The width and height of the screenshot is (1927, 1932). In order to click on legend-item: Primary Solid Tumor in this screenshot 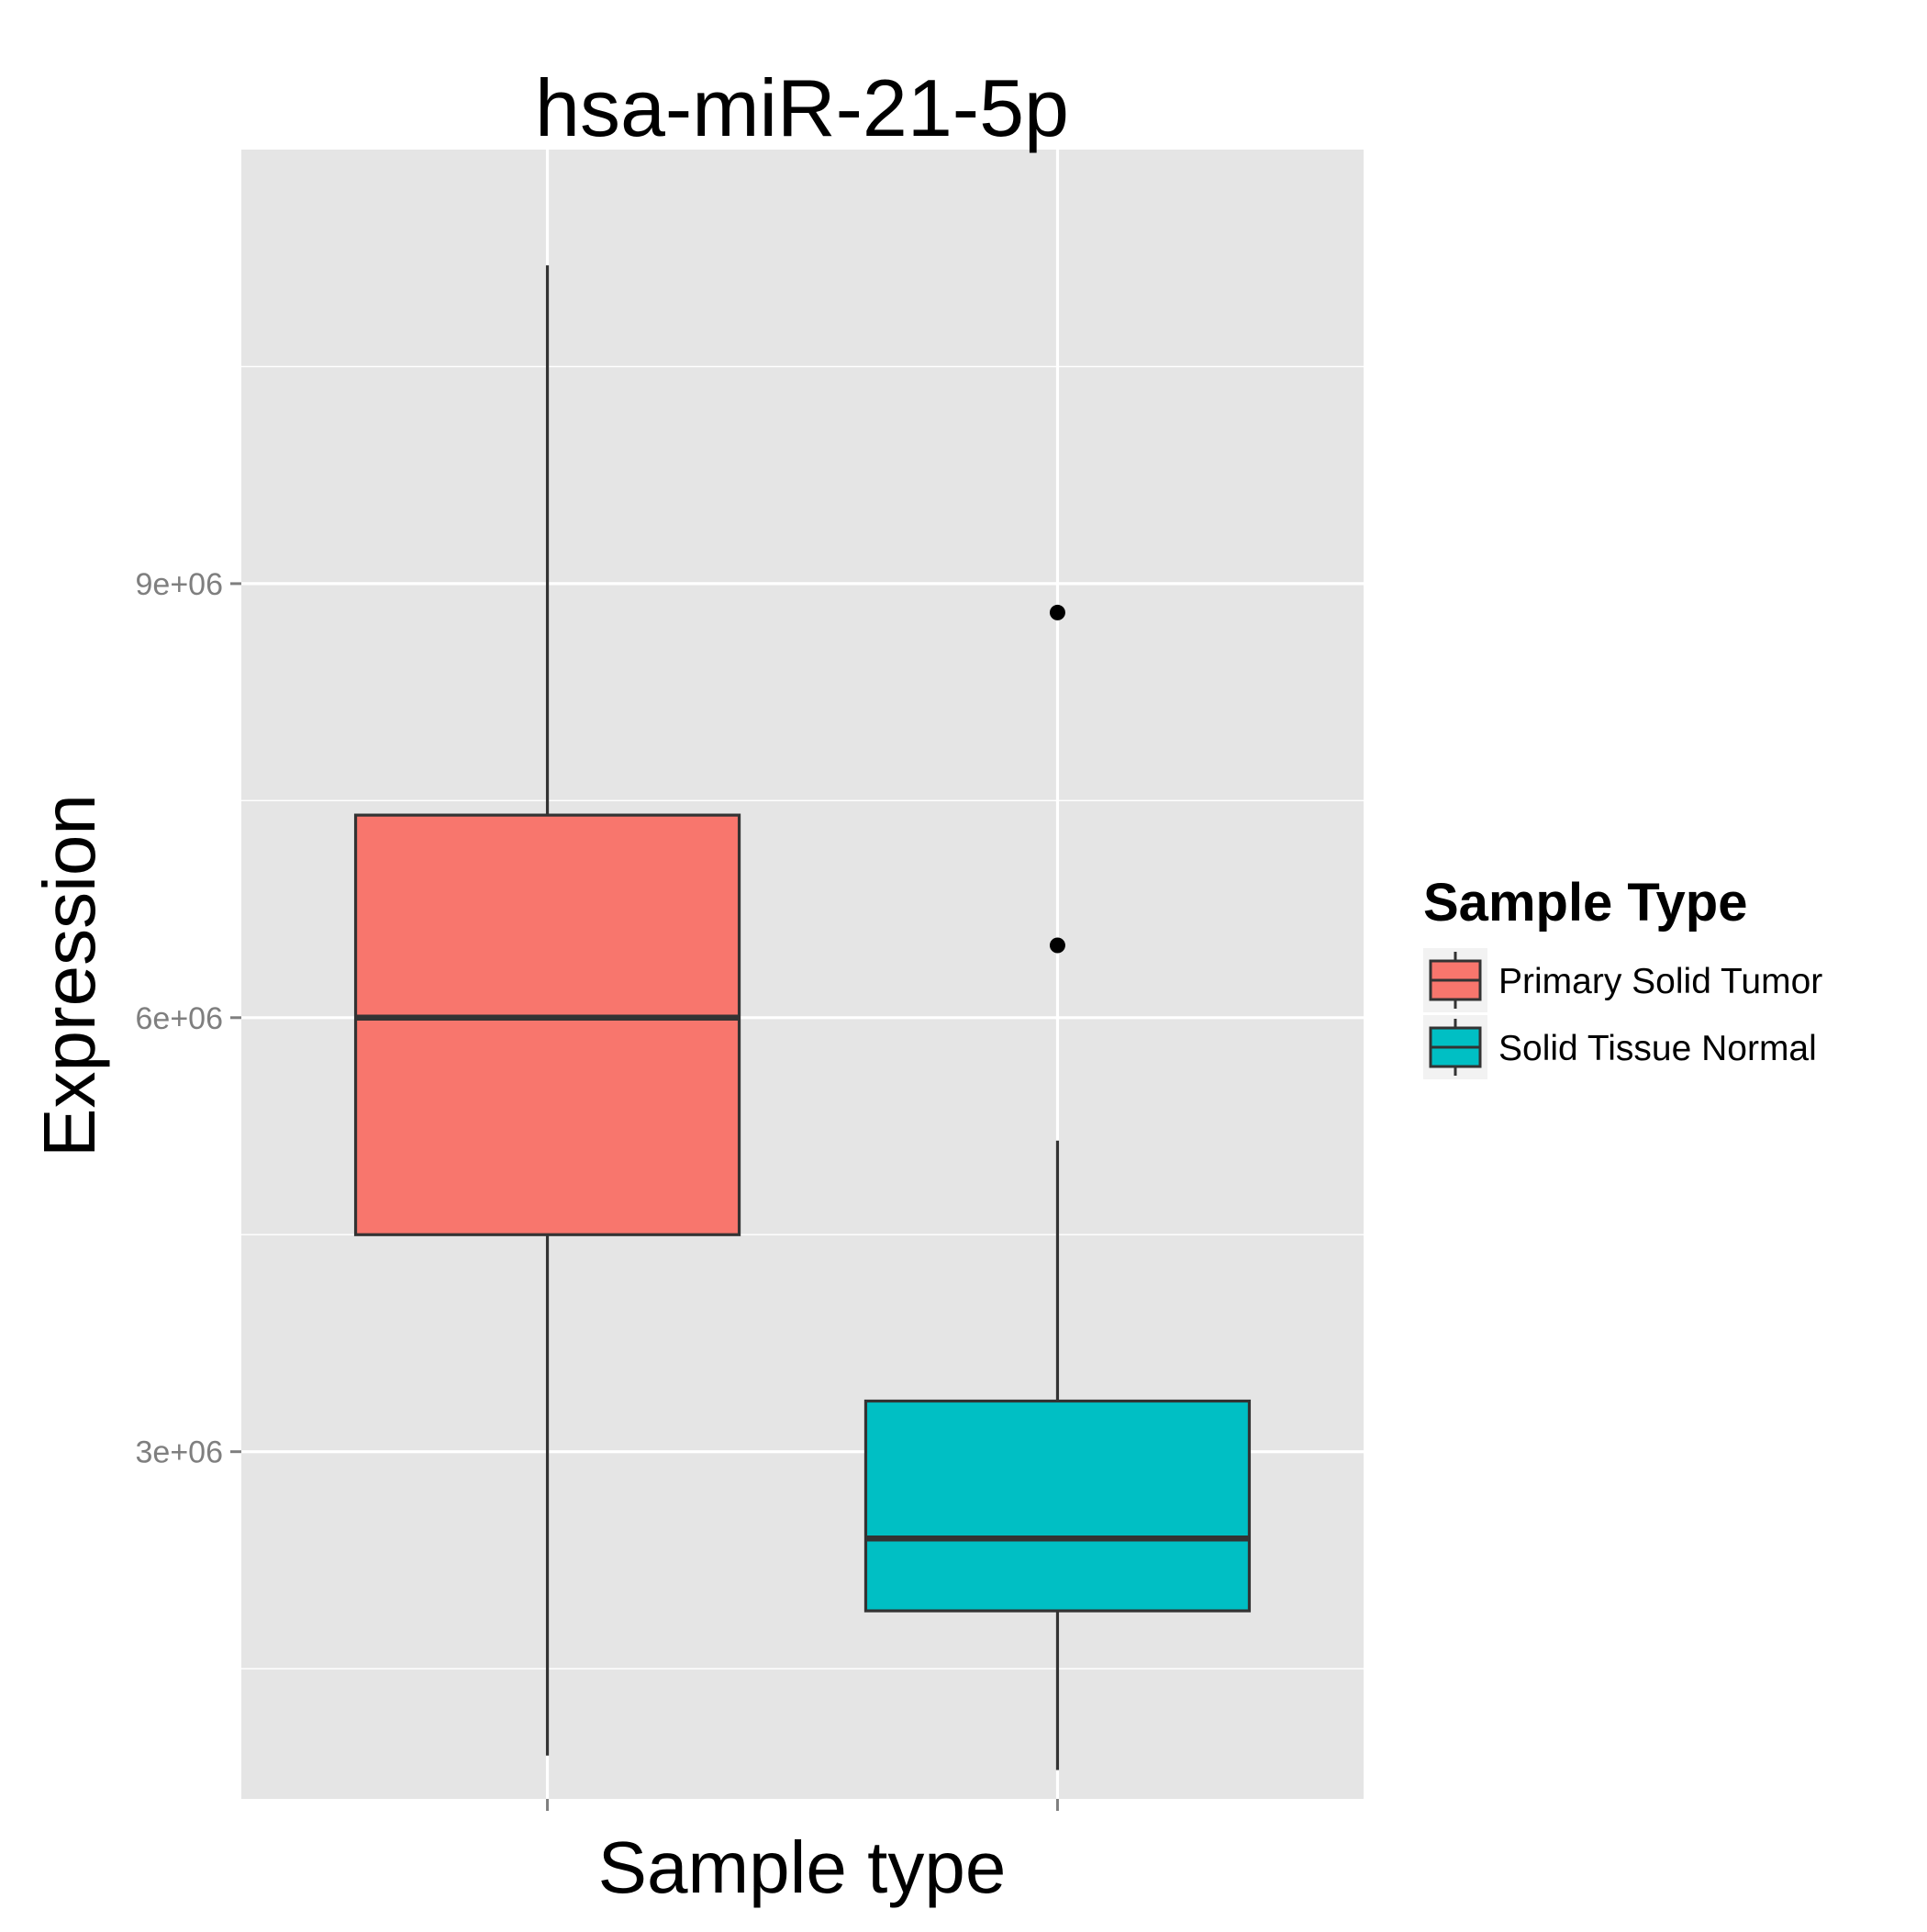, I will do `click(1622, 980)`.